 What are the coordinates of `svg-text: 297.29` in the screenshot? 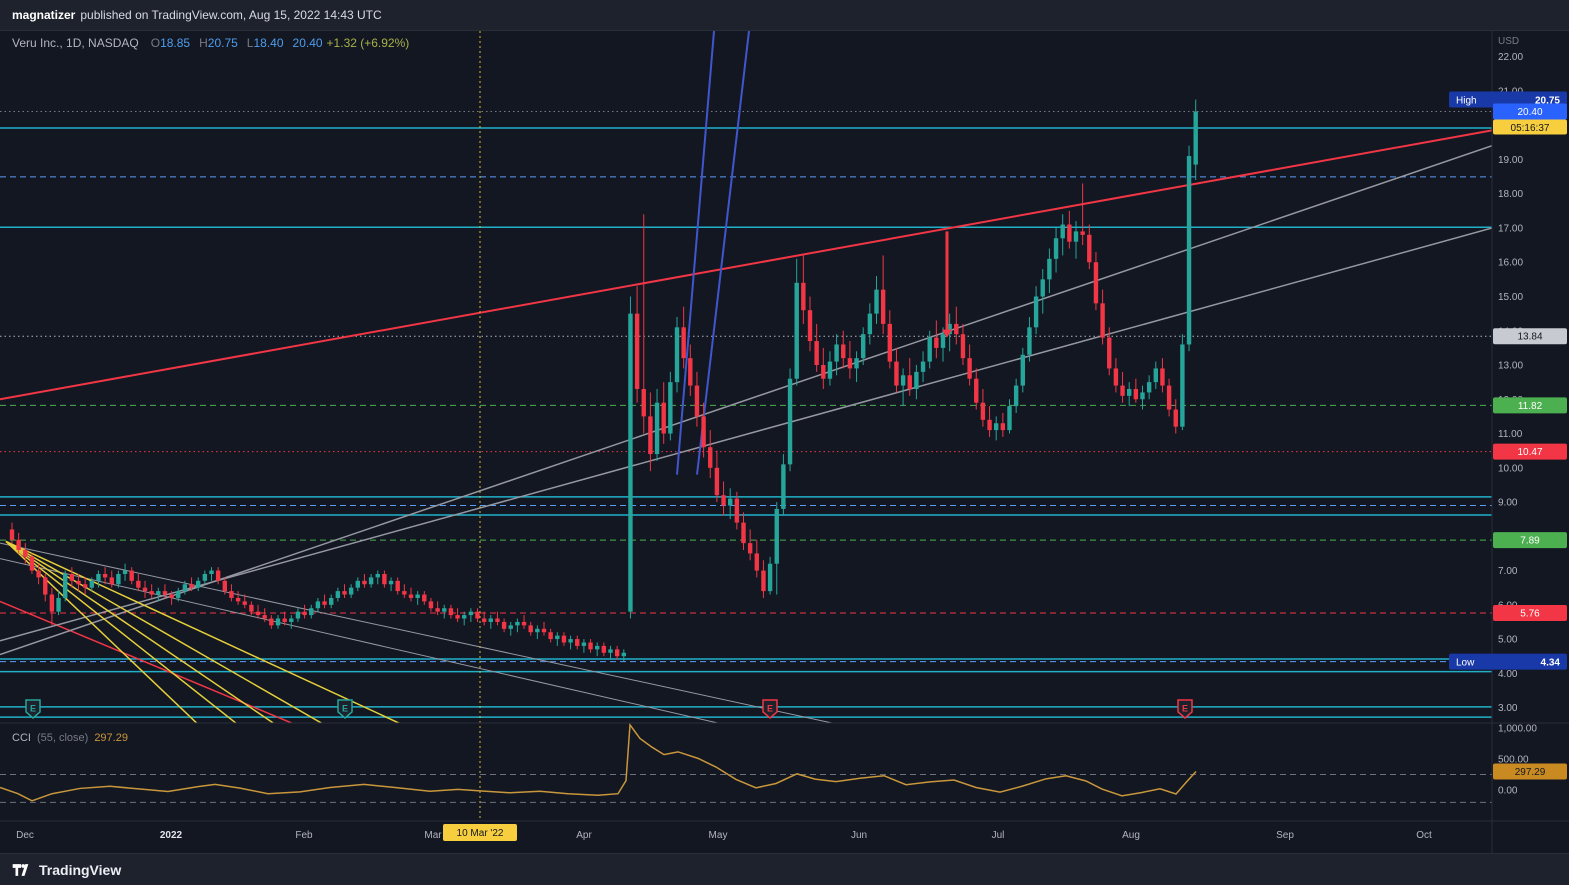 It's located at (1530, 772).